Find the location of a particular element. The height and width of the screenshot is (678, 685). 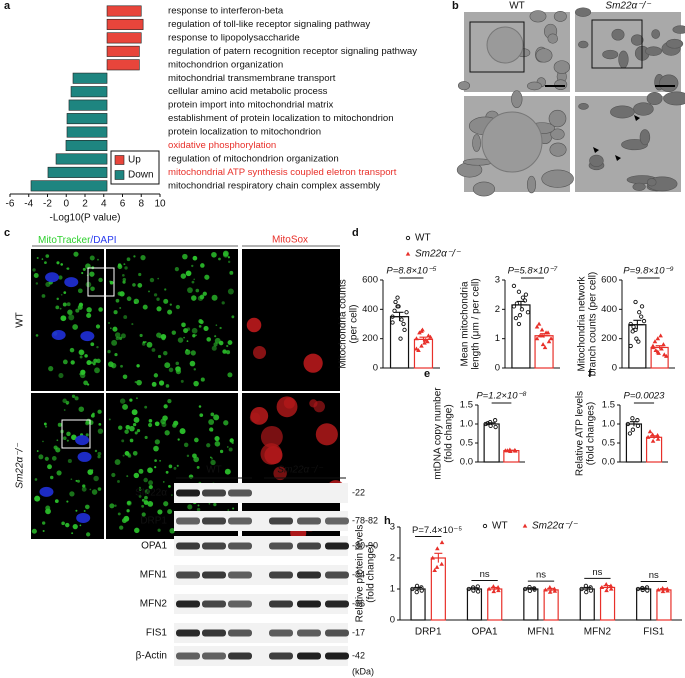

y-tick-label: 0 is located at coordinates (392, 620).